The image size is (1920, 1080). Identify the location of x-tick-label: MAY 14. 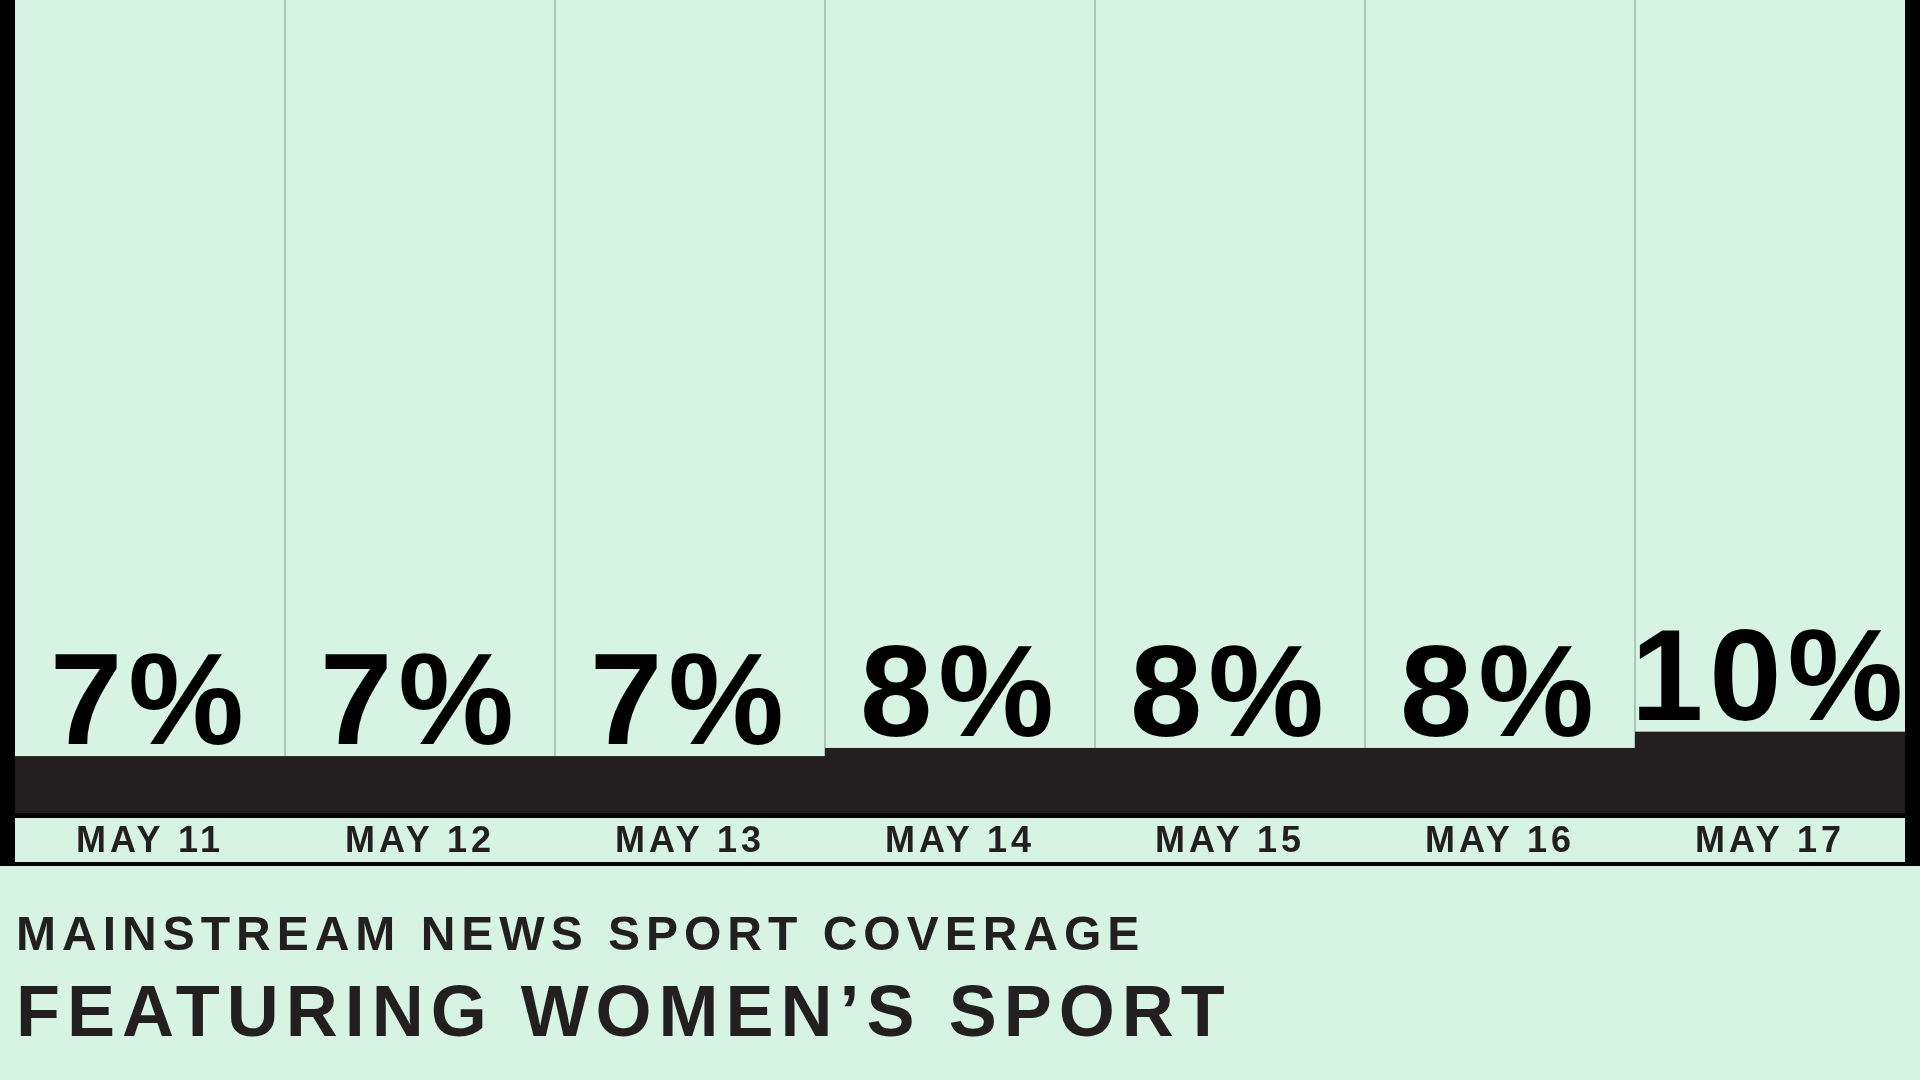
(960, 839).